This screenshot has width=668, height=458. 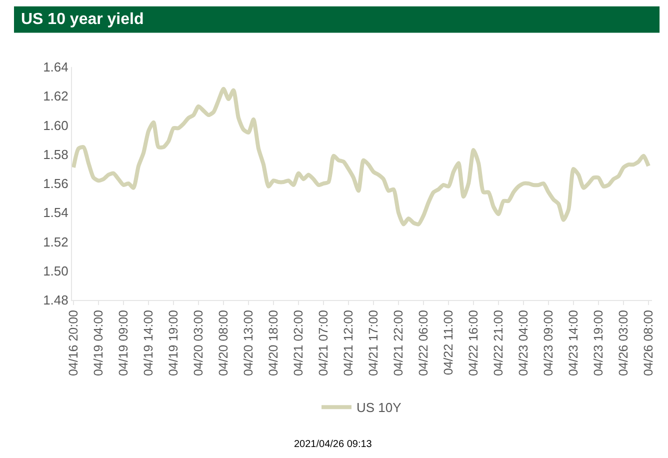 I want to click on x-tick-label: 04/23 19:00, so click(x=599, y=343).